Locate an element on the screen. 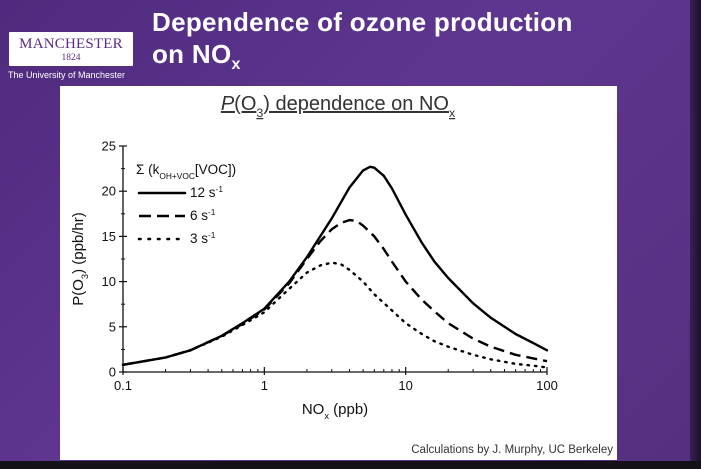 The height and width of the screenshot is (469, 701). y-axis-label: P(O3) (ppb/hr) is located at coordinates (80, 259).